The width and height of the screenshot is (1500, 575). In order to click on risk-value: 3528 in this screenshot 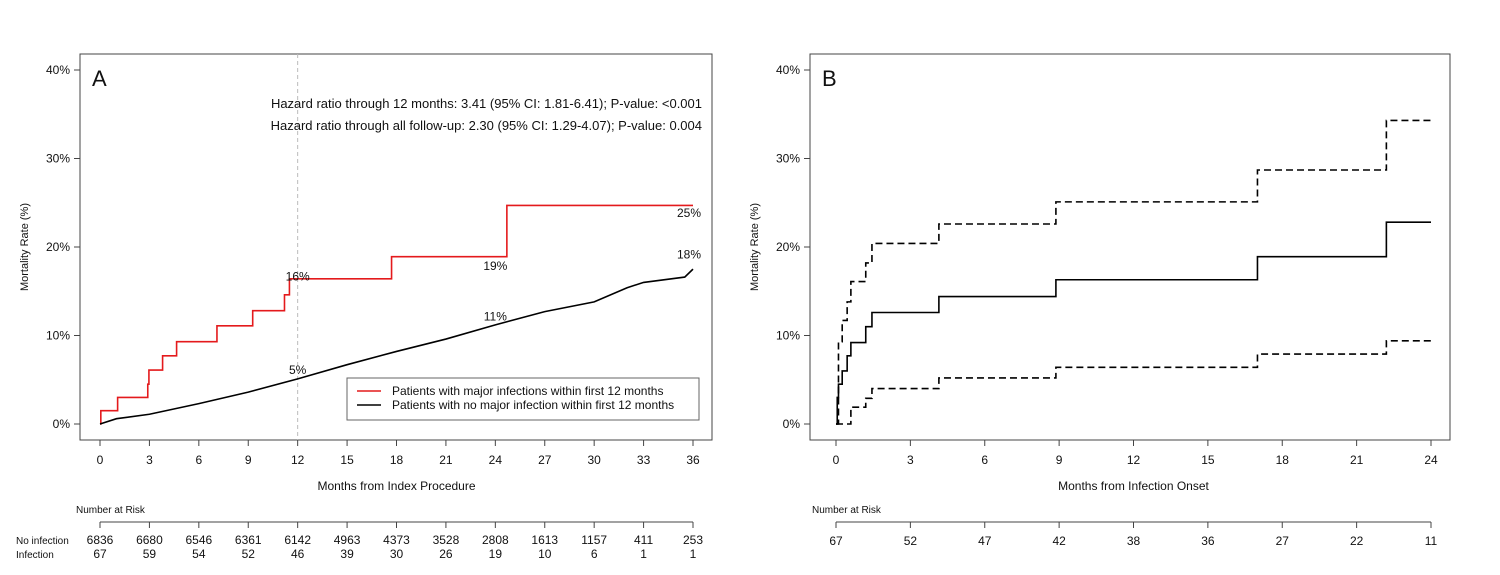, I will do `click(446, 540)`.